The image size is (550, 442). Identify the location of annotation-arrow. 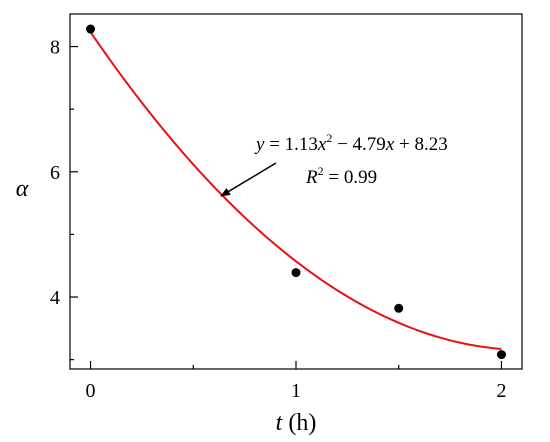
(248, 179).